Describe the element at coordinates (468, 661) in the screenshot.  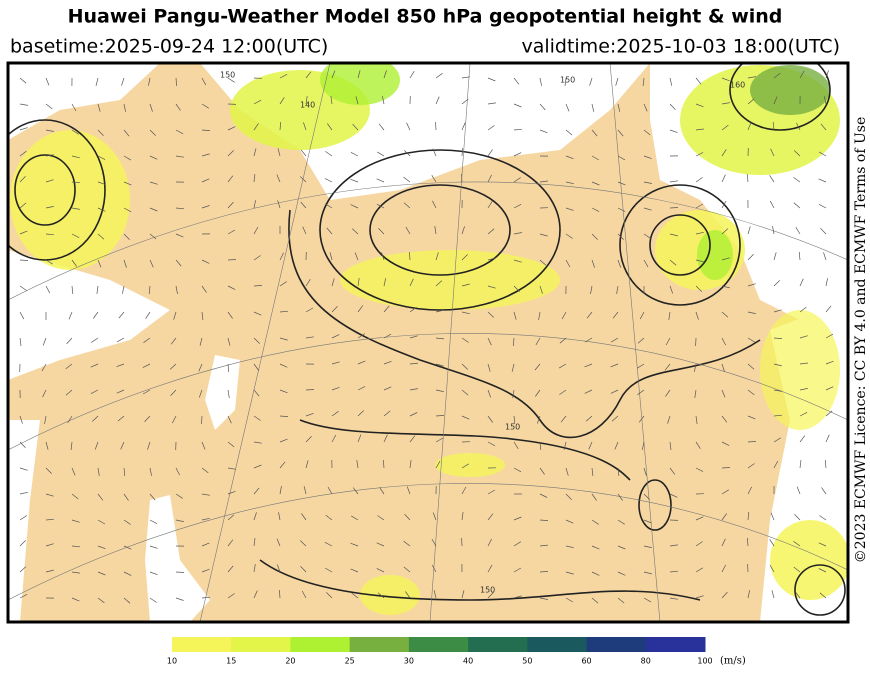
I see `colorbar-tick-label: 40` at that location.